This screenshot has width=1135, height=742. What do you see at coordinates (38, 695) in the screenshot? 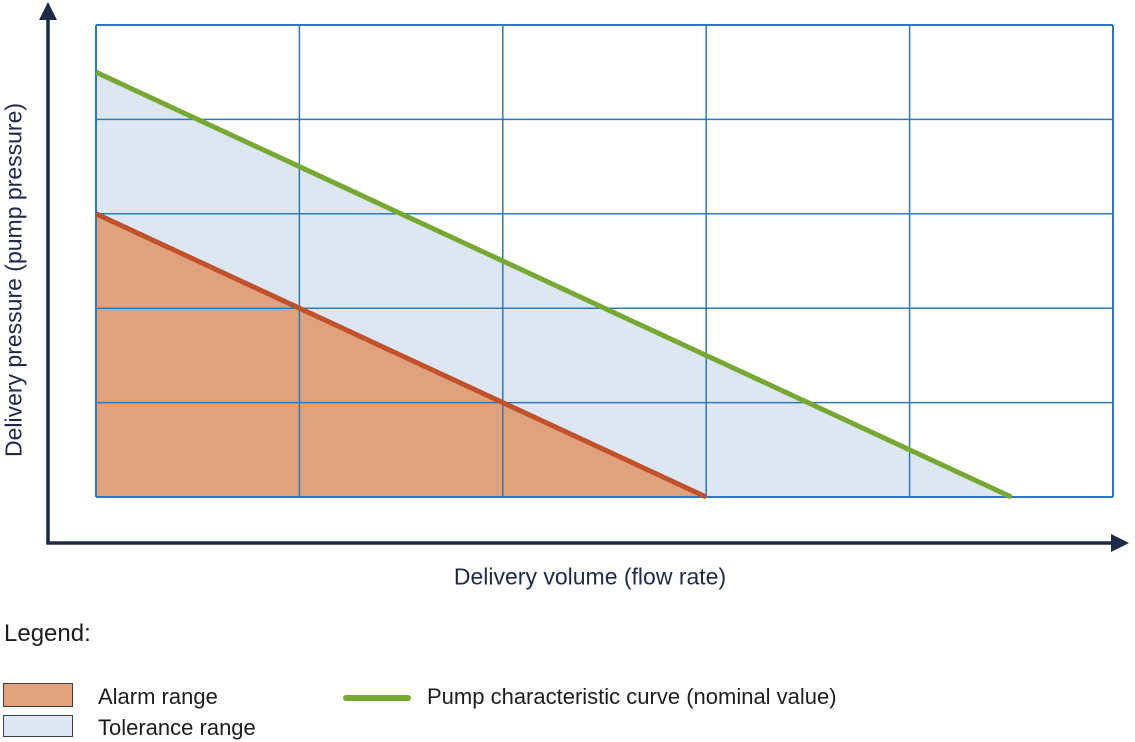
I see `alarm-range-swatch` at bounding box center [38, 695].